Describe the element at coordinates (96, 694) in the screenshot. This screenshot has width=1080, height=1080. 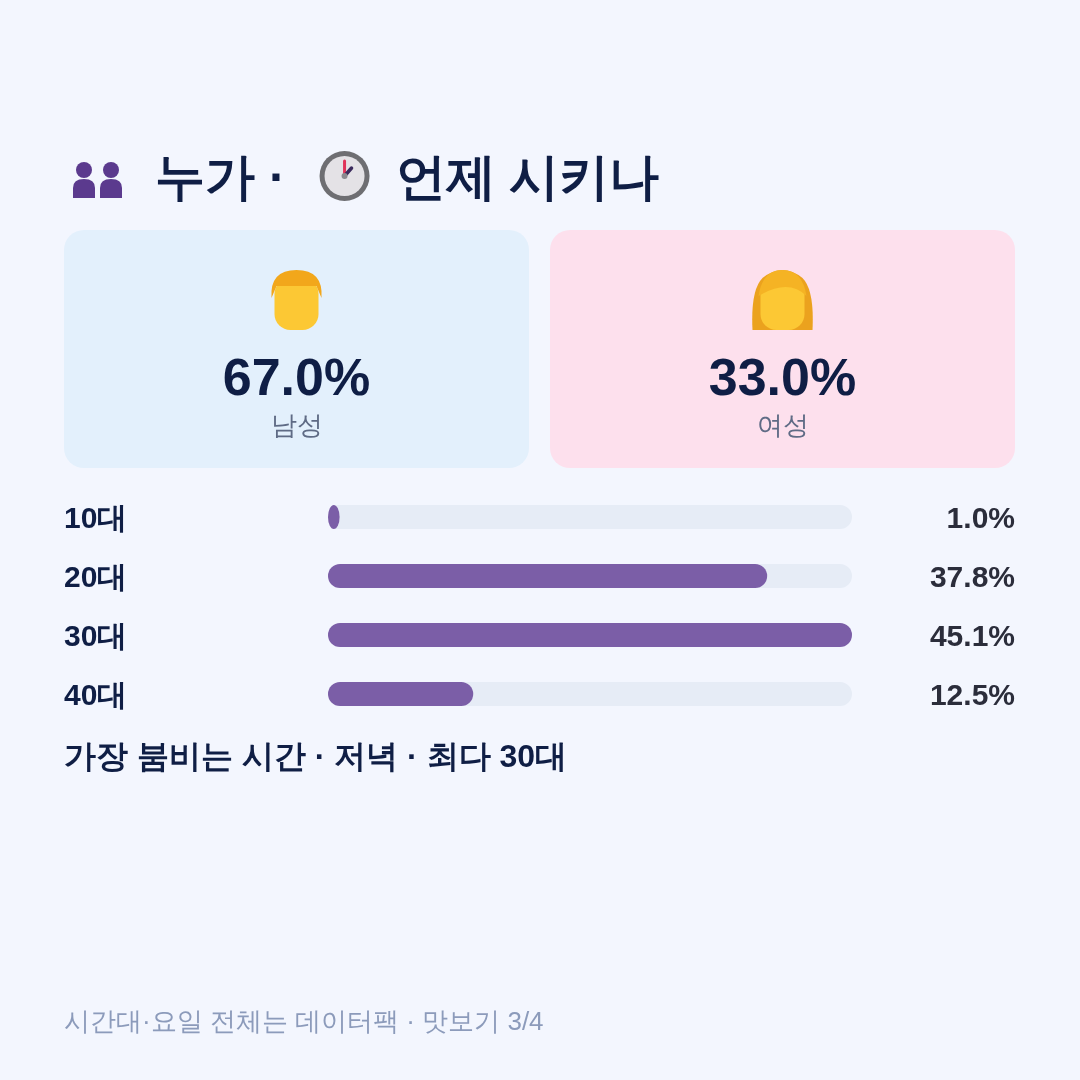
I see `y-tick-label: 40대` at that location.